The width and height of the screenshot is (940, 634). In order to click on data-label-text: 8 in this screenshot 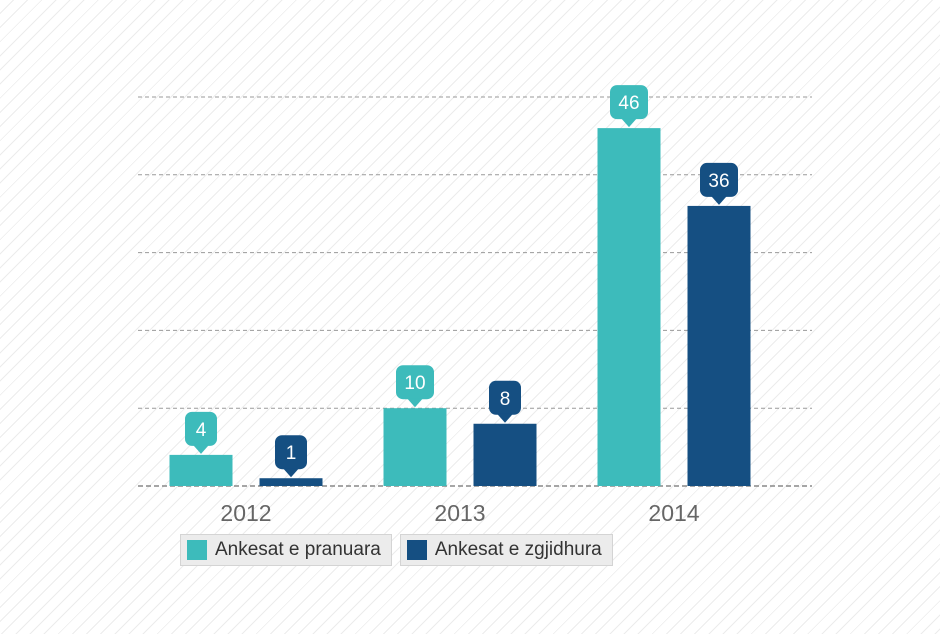, I will do `click(505, 399)`.